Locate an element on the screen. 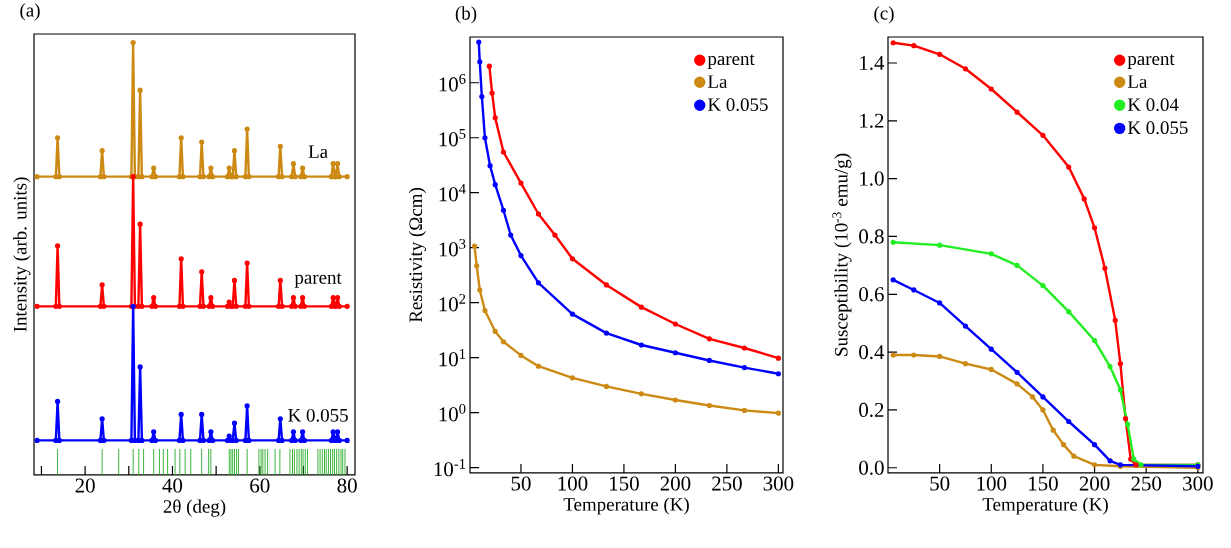  x-tick-label: 40 is located at coordinates (172, 485).